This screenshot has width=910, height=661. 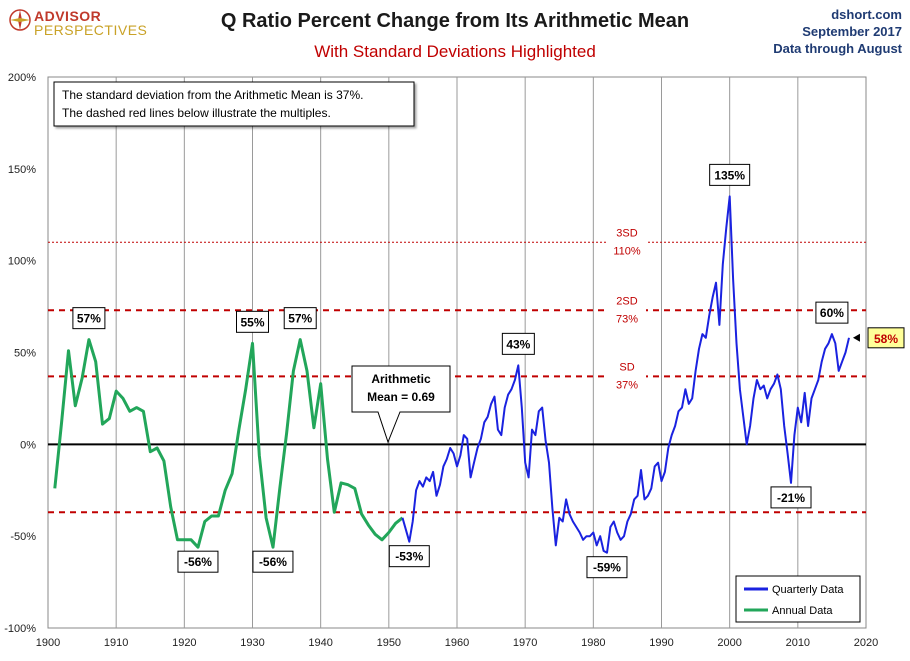 I want to click on y-tick-label: 150%, so click(x=22, y=170).